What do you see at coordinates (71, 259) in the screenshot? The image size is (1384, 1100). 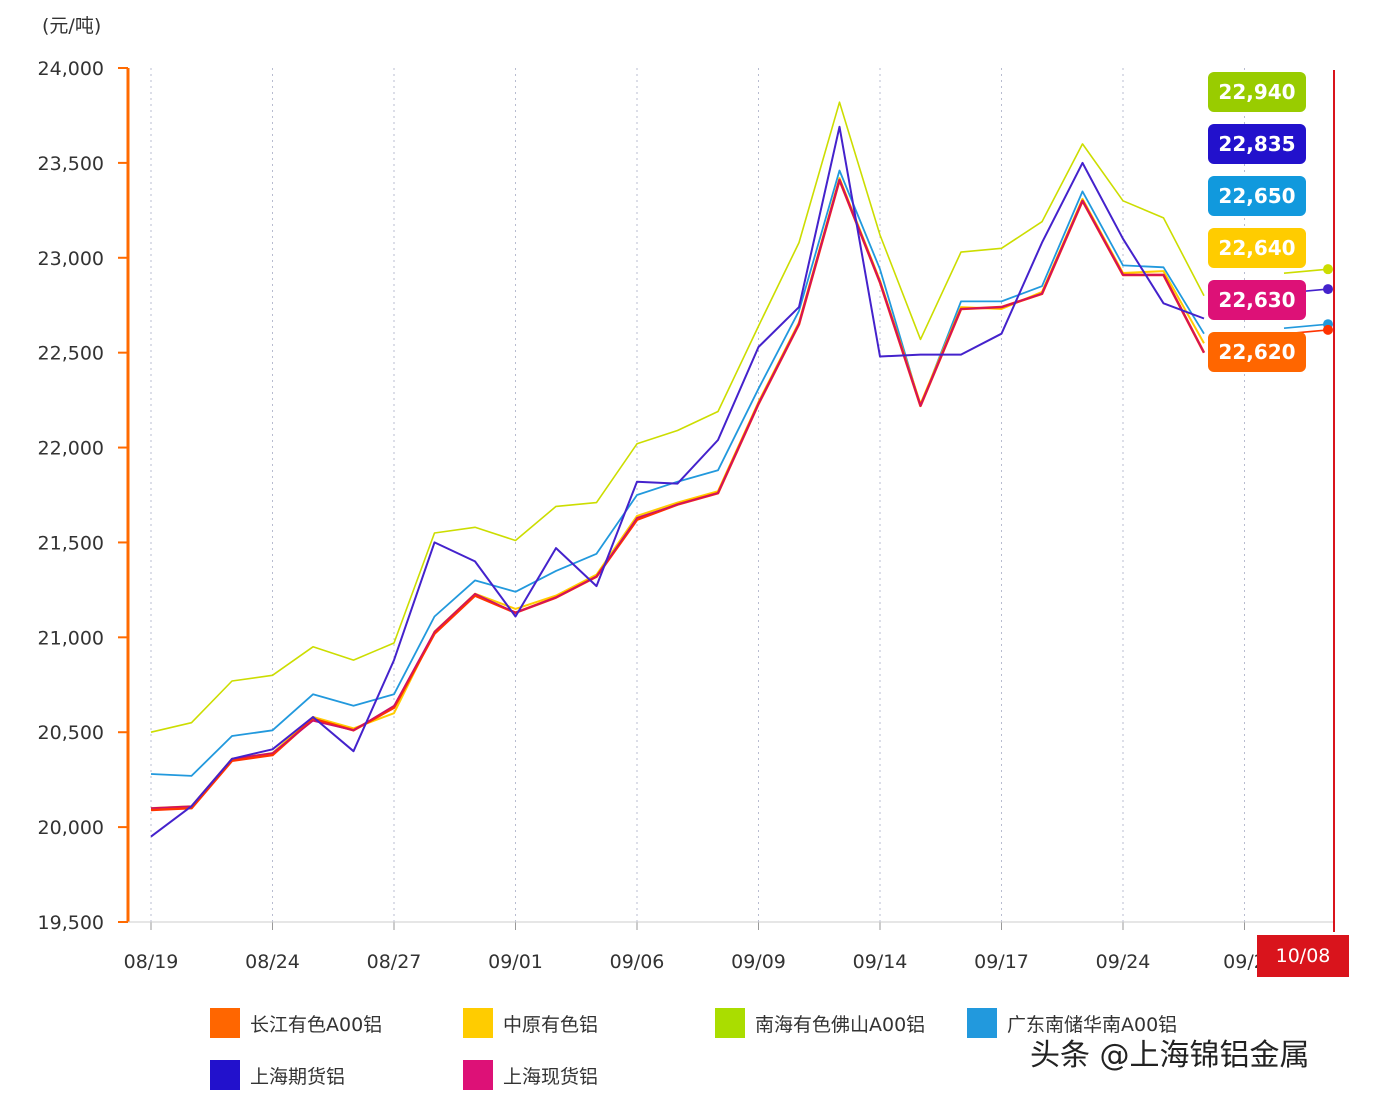 I see `y-tick-label: 23,000` at bounding box center [71, 259].